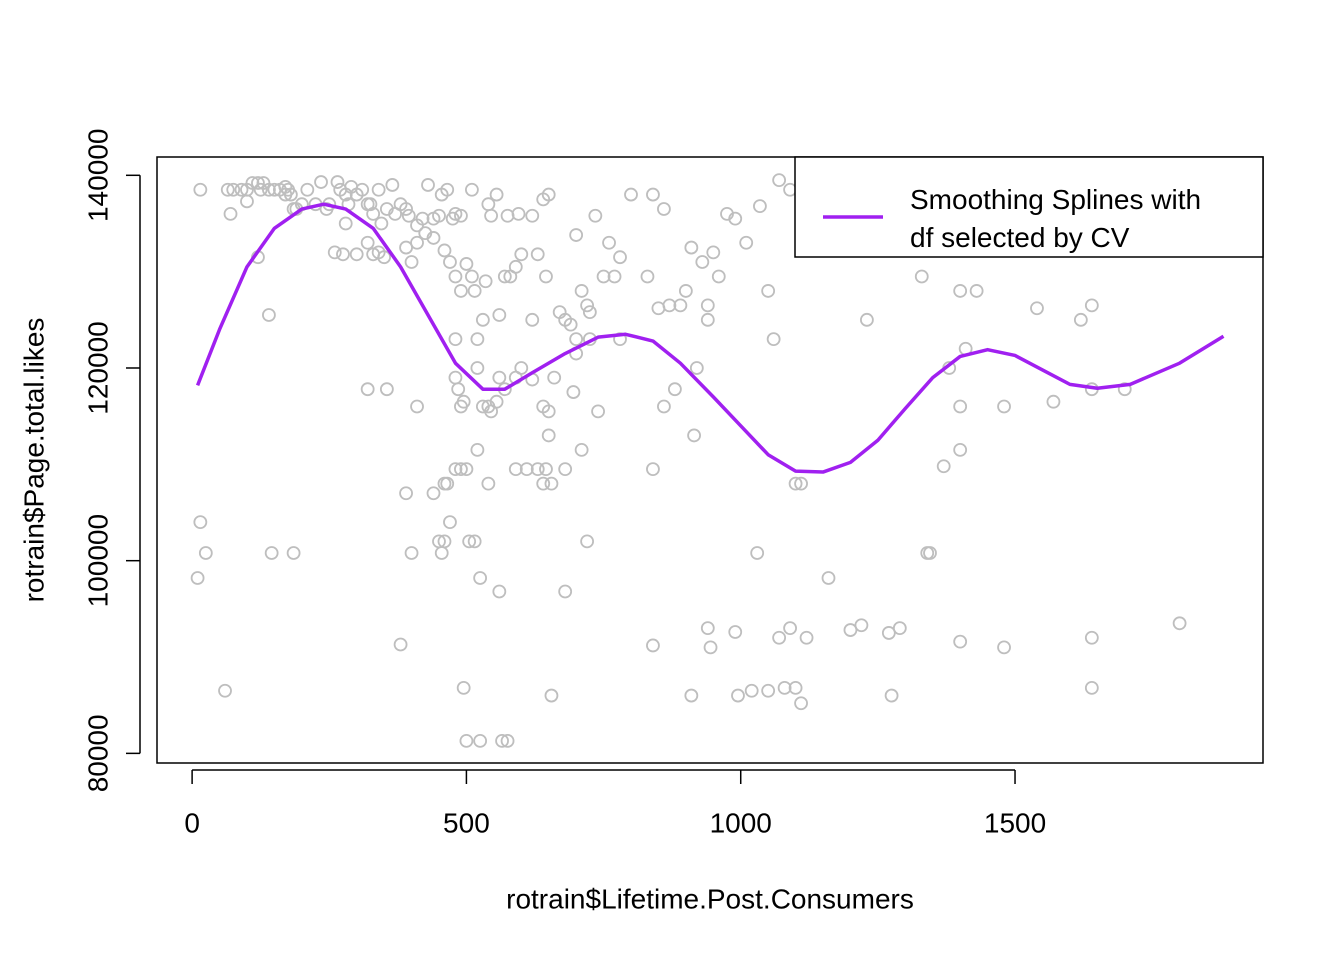 The height and width of the screenshot is (960, 1344). What do you see at coordinates (1029, 207) in the screenshot?
I see `legend-box` at bounding box center [1029, 207].